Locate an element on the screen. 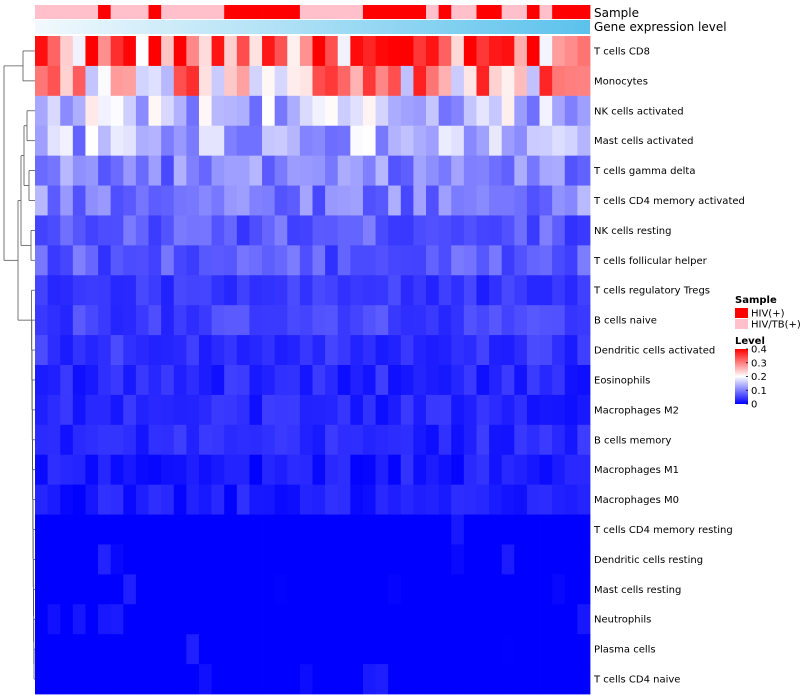 The width and height of the screenshot is (800, 700). row-label: T cells regulatory Tregs is located at coordinates (651, 291).